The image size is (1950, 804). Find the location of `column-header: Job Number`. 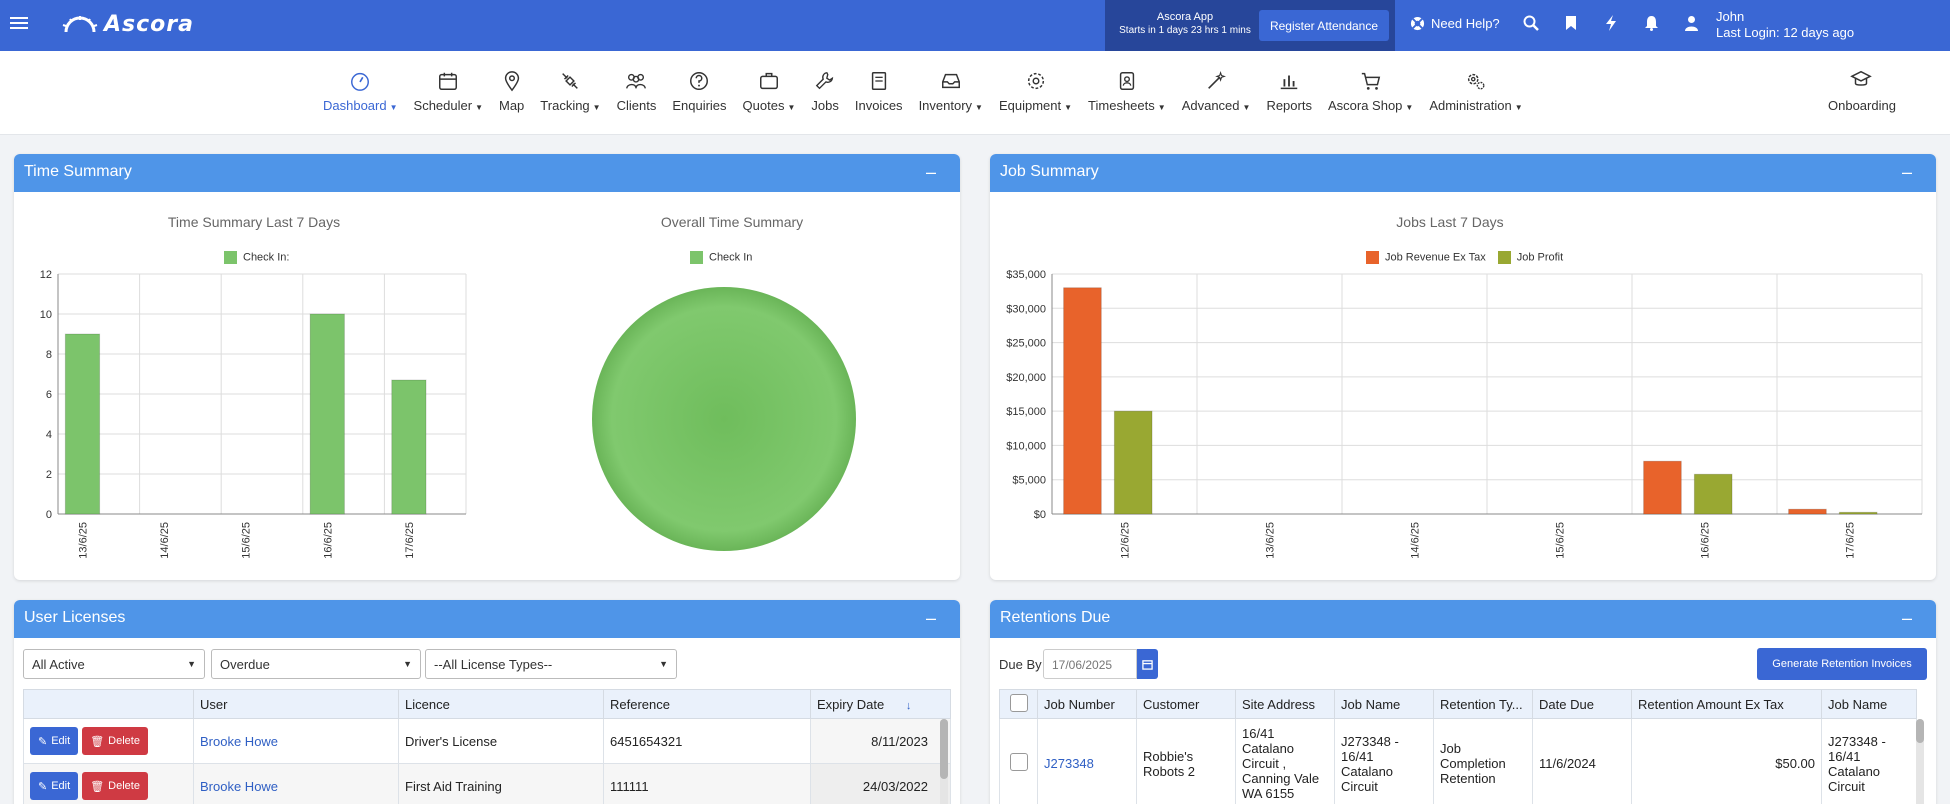

column-header: Job Number is located at coordinates (1087, 704).